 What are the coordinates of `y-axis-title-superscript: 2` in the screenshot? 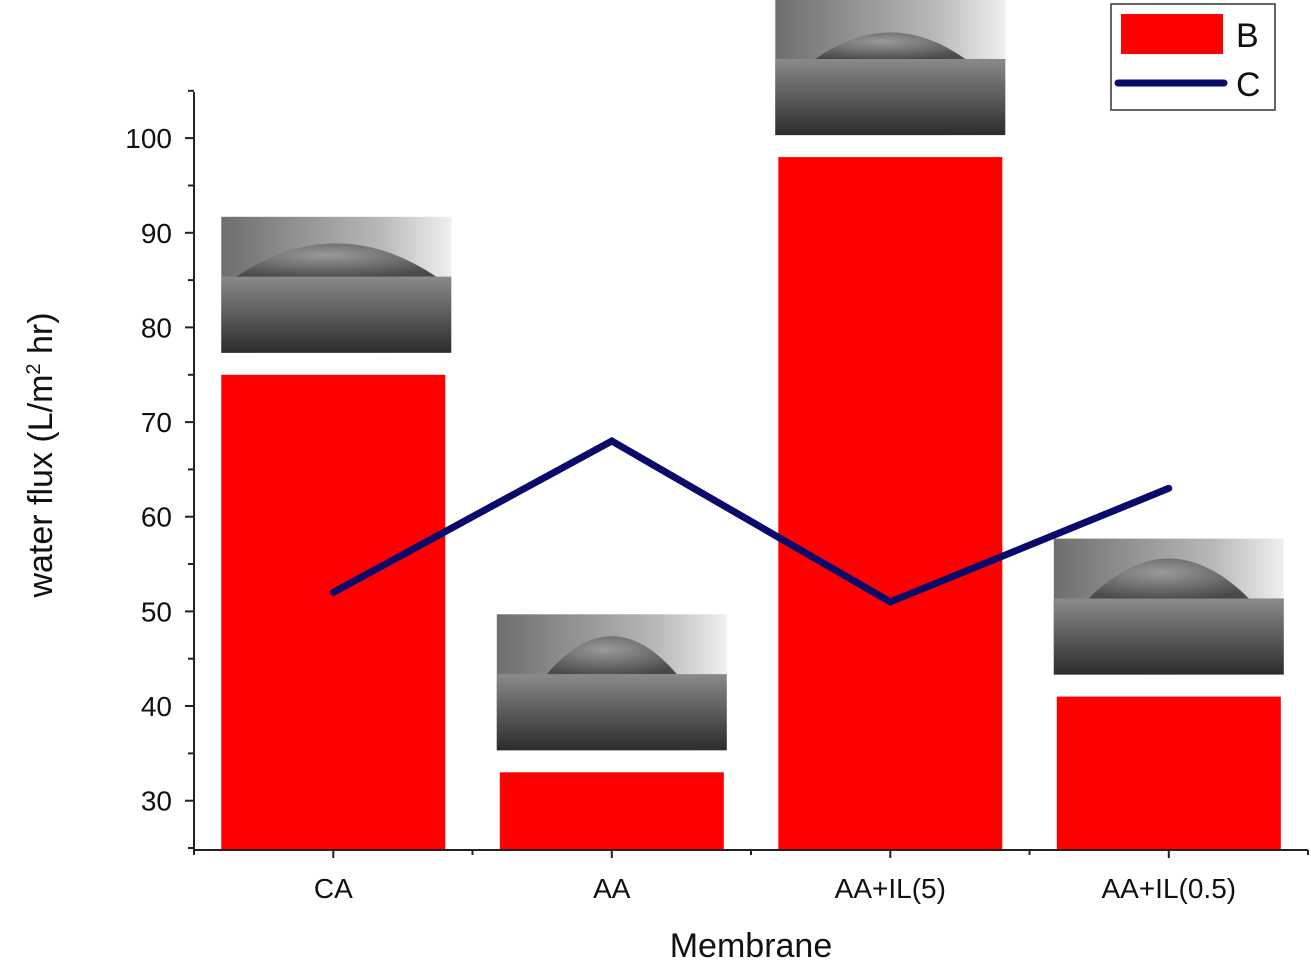 It's located at (34, 368).